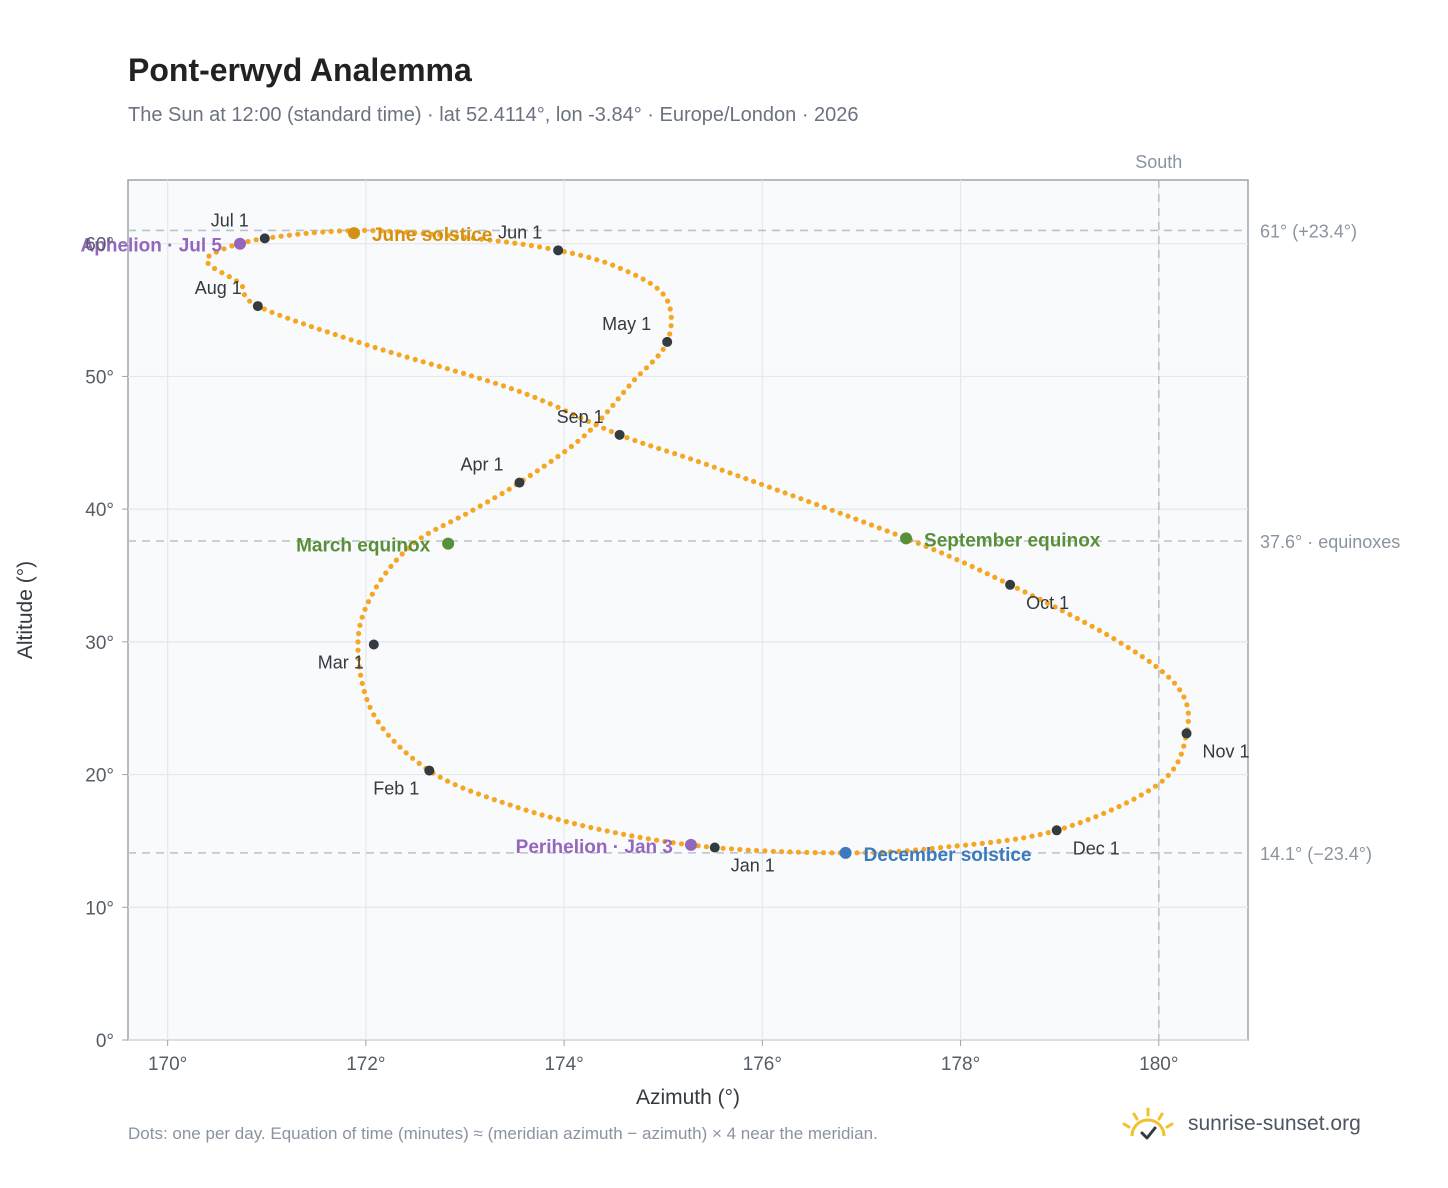 This screenshot has height=1188, width=1448. I want to click on reference-line-label: 14.1° (−23.4°), so click(1316, 854).